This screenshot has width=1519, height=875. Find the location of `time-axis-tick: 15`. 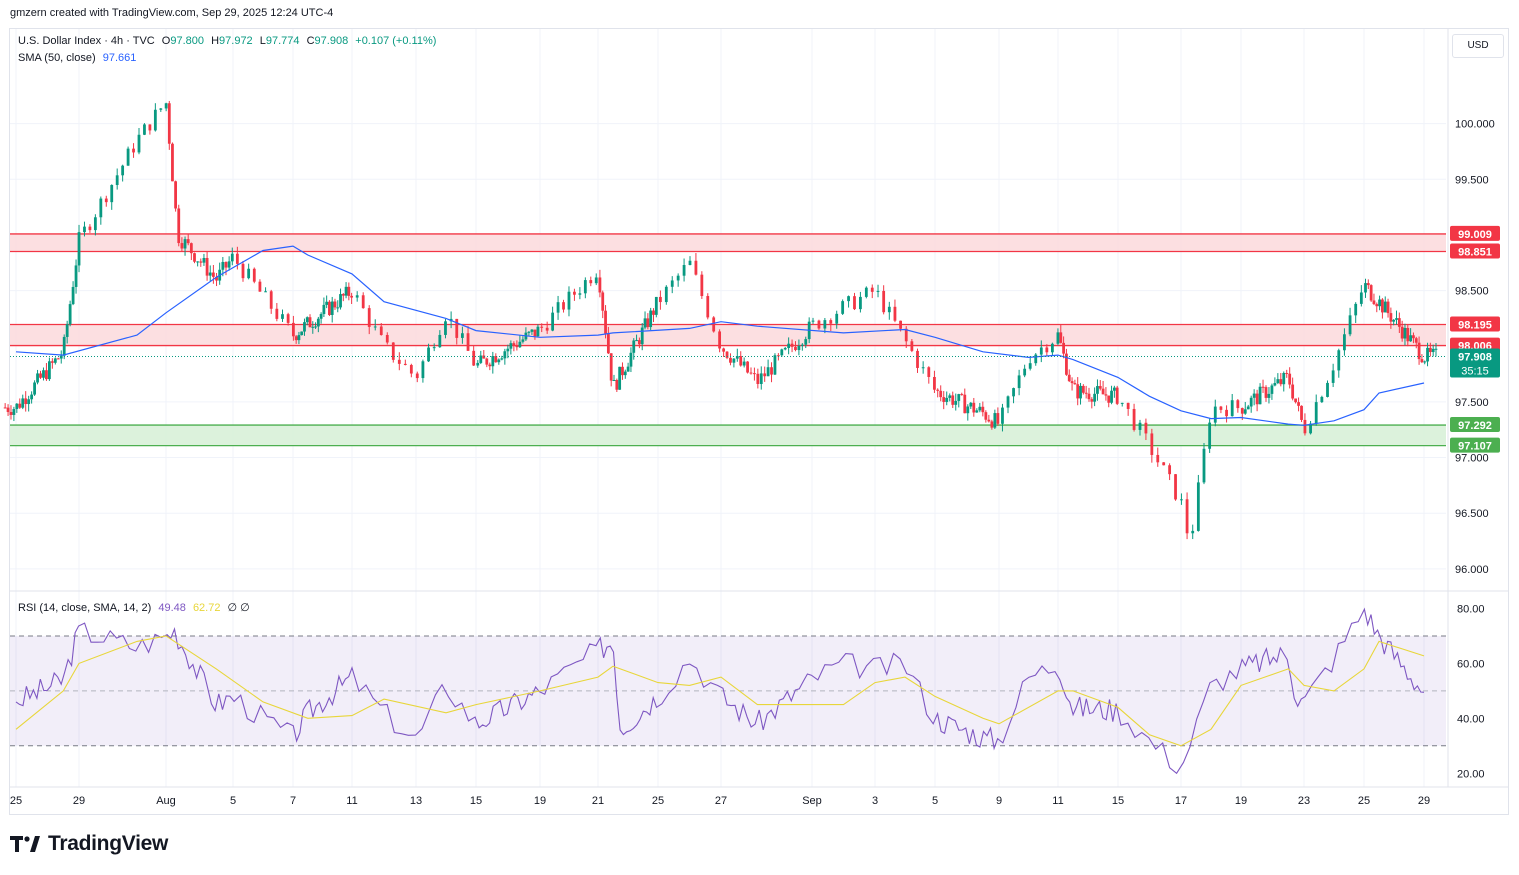

time-axis-tick: 15 is located at coordinates (1118, 801).